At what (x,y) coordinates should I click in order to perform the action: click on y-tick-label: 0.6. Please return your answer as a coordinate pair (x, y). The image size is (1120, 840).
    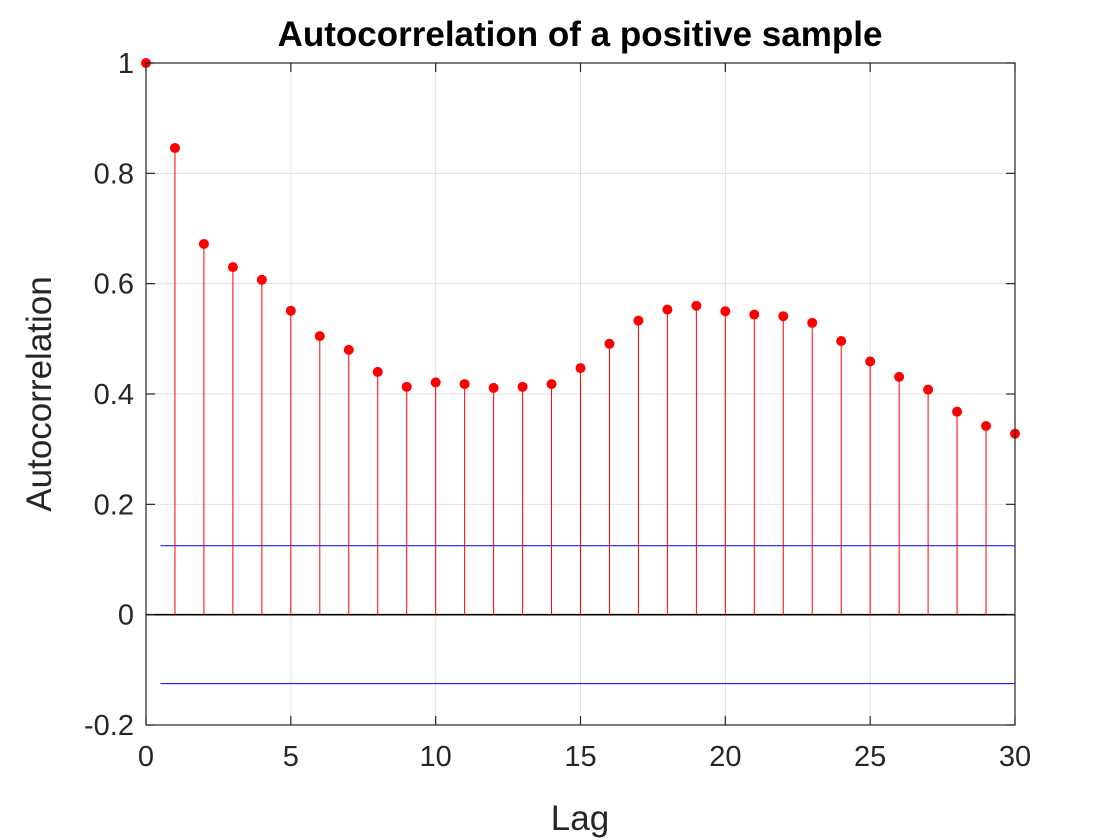
    Looking at the image, I should click on (114, 285).